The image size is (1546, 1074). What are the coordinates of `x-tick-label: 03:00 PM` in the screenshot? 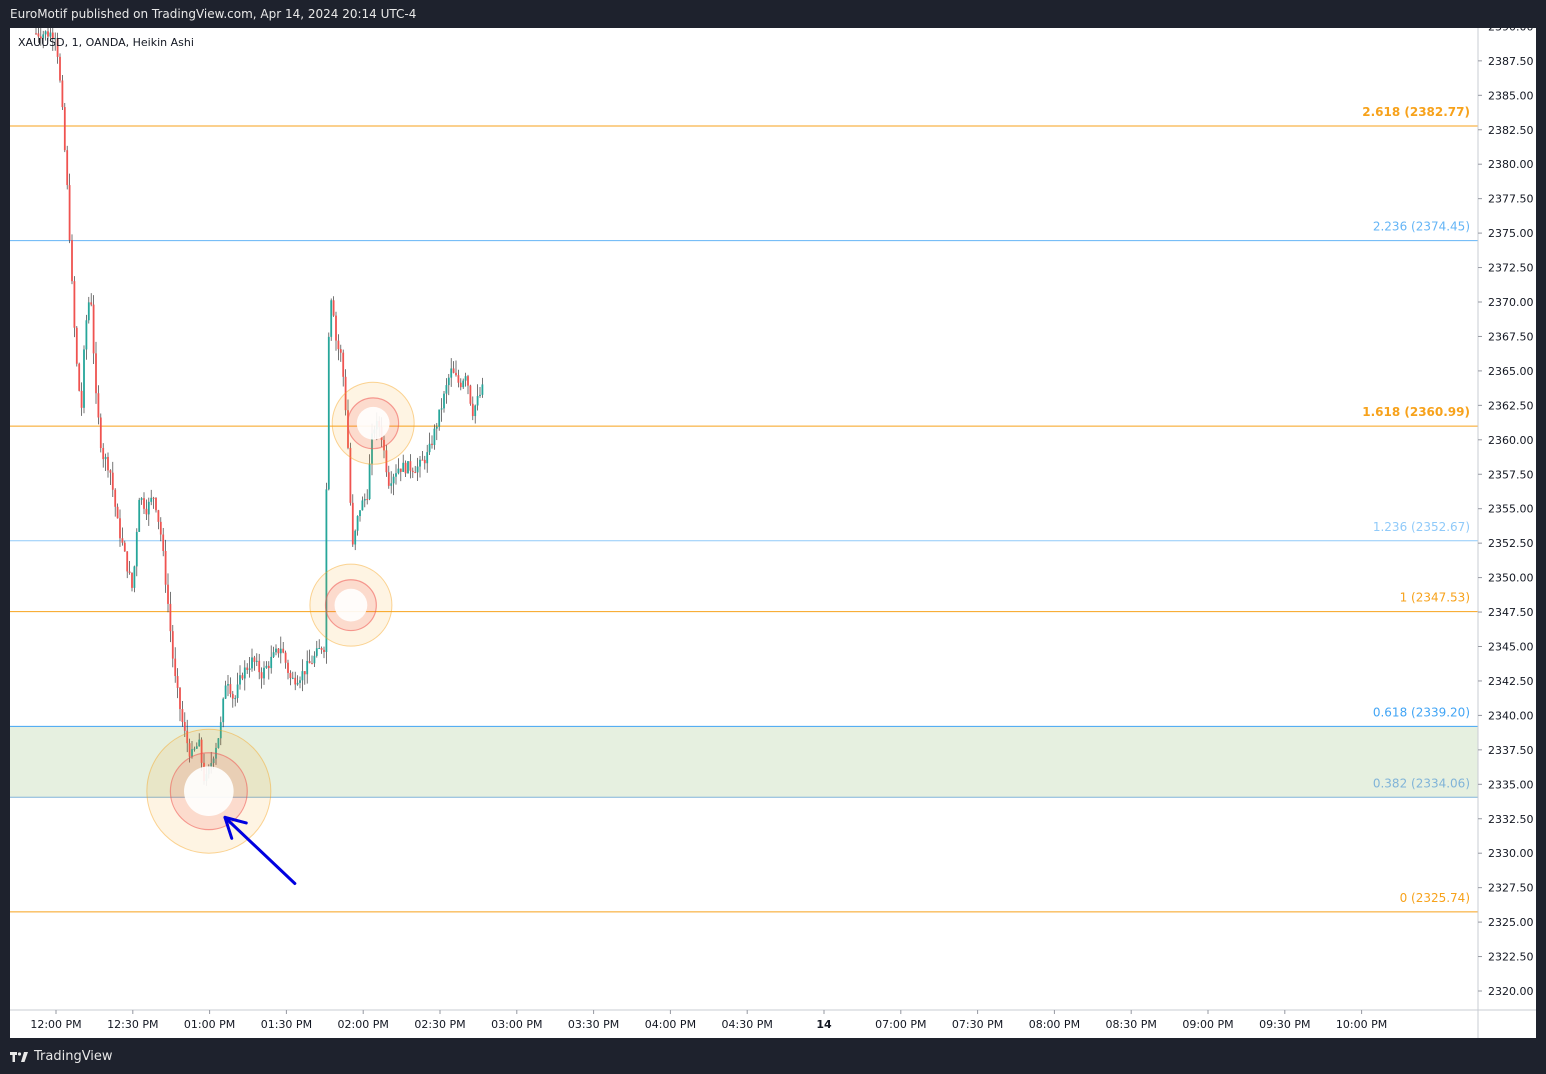 It's located at (516, 1024).